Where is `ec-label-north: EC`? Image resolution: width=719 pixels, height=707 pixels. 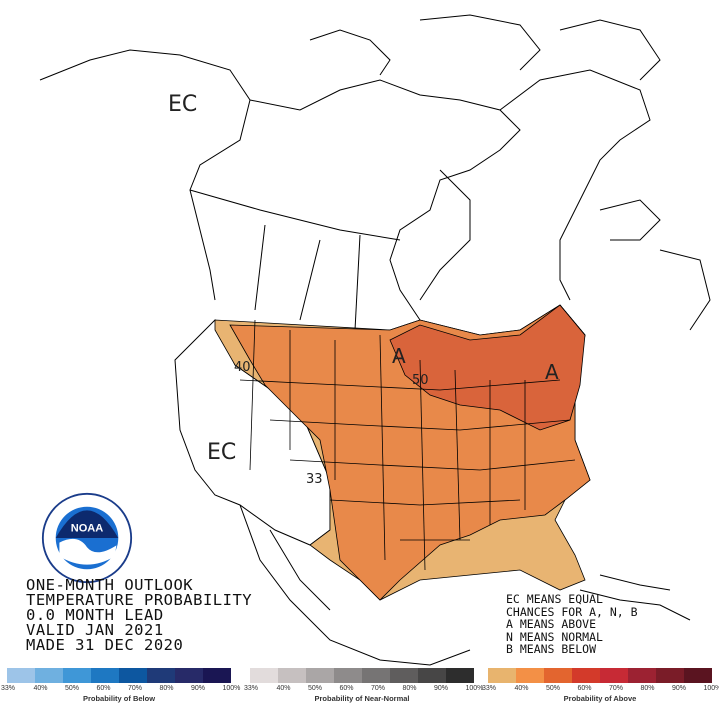
ec-label-north: EC is located at coordinates (183, 104).